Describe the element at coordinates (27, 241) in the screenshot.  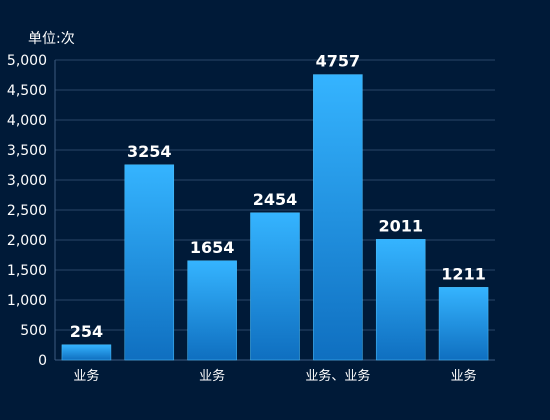
I see `y-tick-label: 2,000` at that location.